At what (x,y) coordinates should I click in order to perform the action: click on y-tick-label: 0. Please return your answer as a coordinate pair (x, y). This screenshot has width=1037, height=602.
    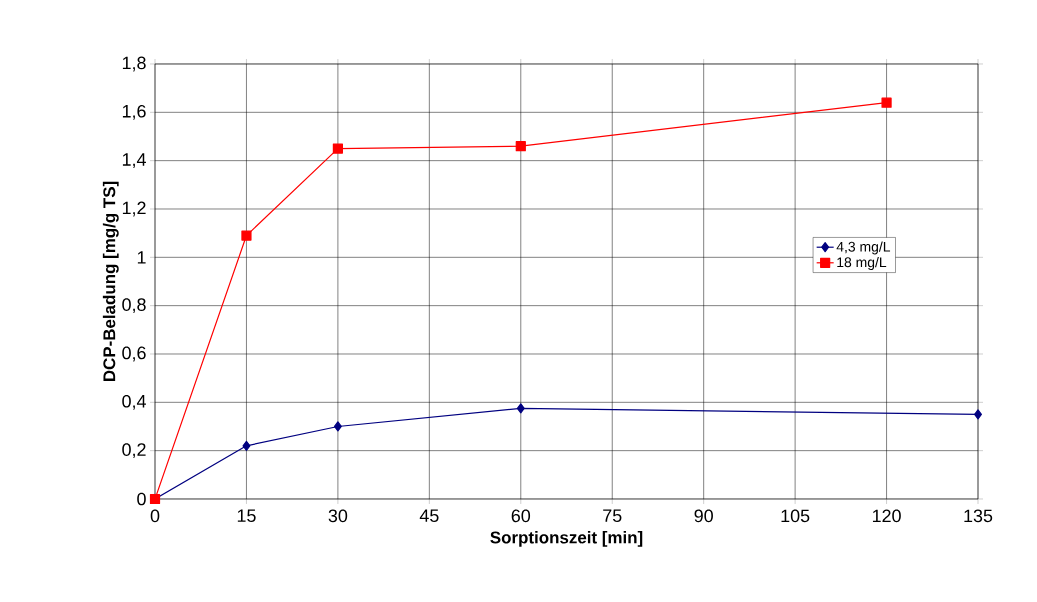
    Looking at the image, I should click on (141, 499).